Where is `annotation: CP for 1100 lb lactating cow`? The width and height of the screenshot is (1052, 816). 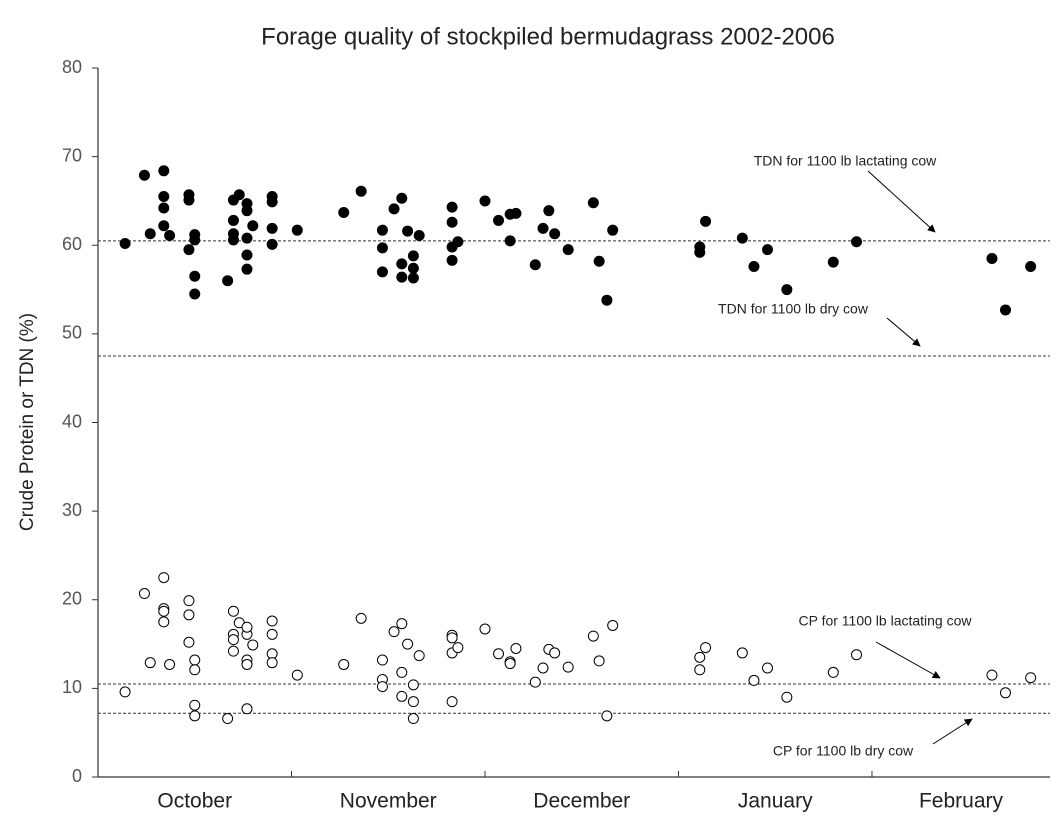 annotation: CP for 1100 lb lactating cow is located at coordinates (885, 621).